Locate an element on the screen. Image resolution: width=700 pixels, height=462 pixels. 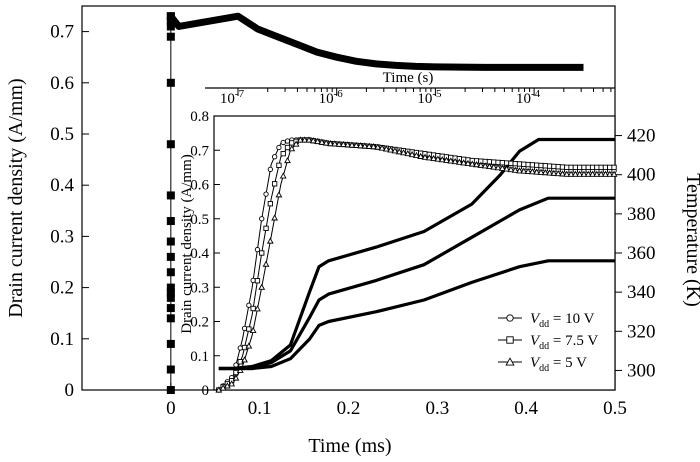
x-tick-label: 0.3 is located at coordinates (437, 408).